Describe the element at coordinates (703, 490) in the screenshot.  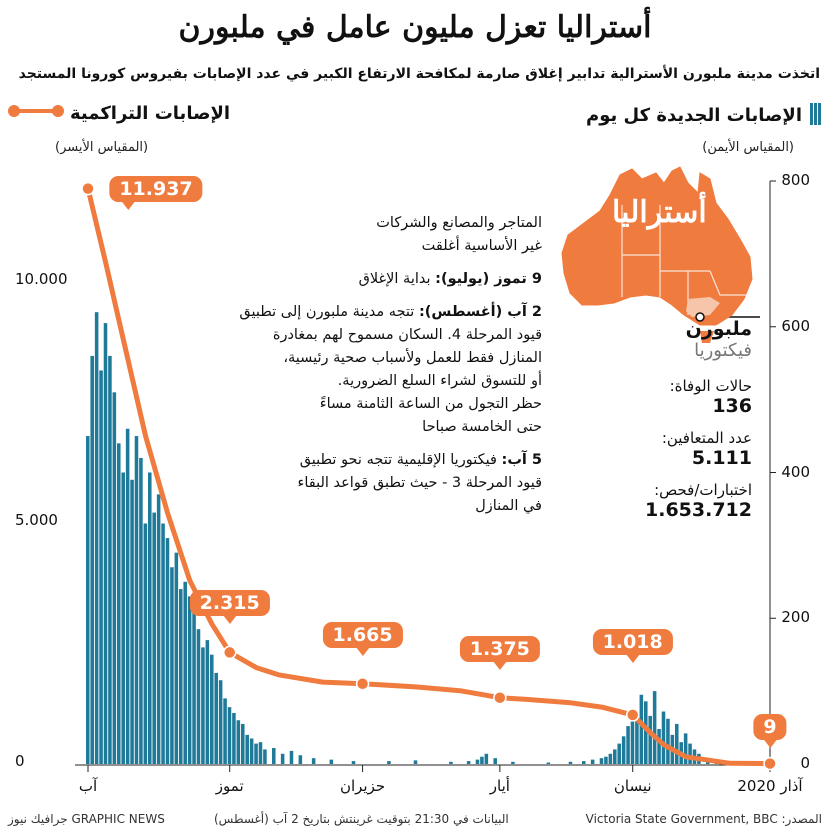
I see `tests-label: اختبارات/فحص:` at that location.